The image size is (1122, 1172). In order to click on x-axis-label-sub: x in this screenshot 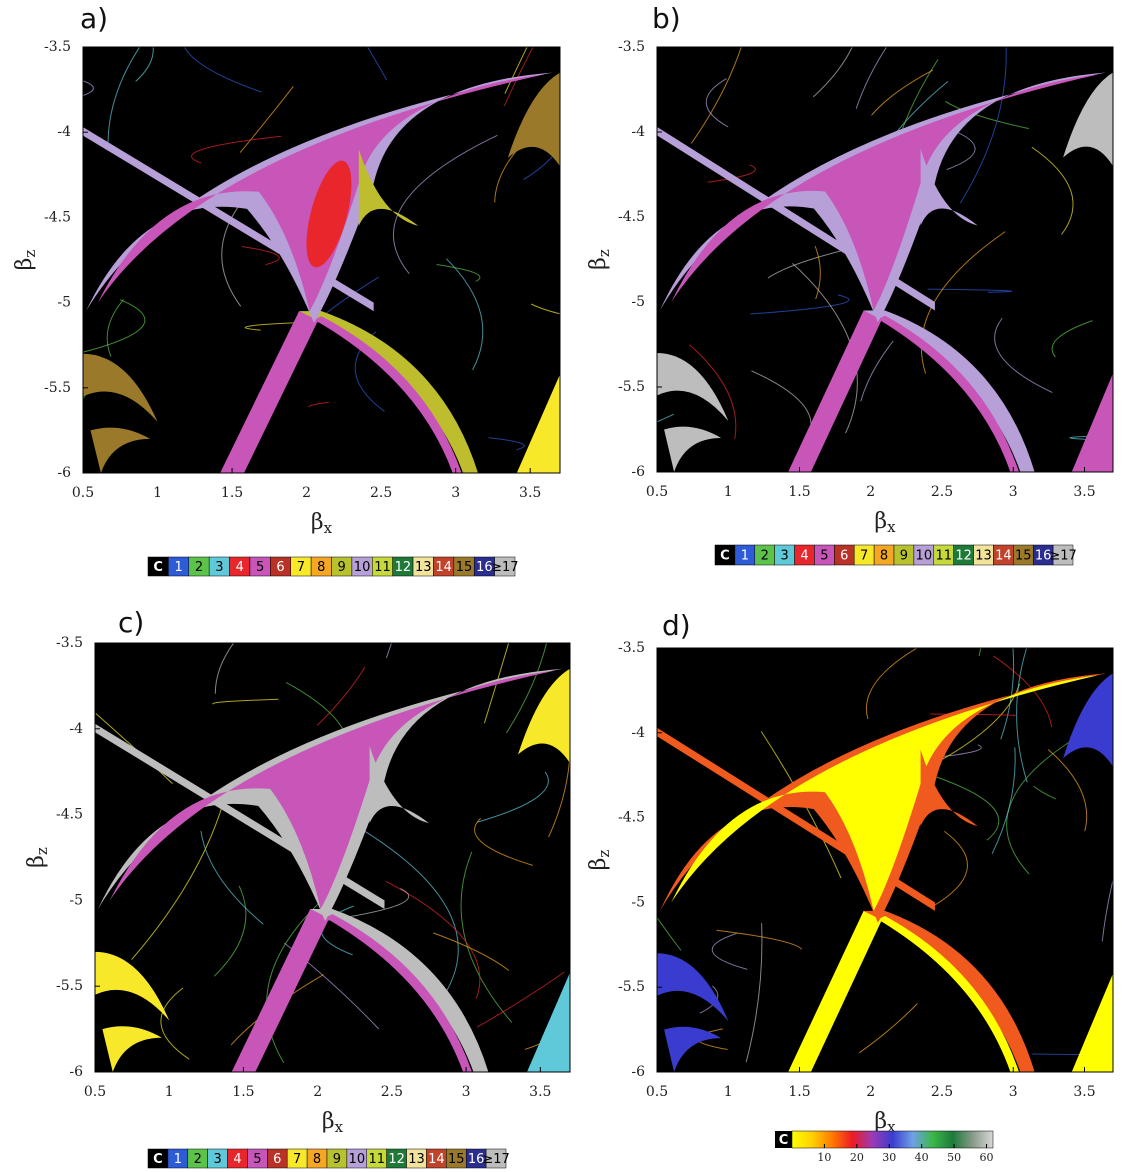, I will do `click(339, 1127)`.